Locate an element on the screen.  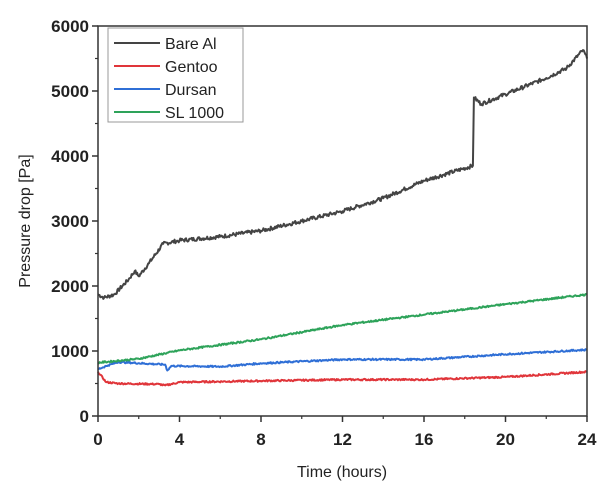
y-tick-label: 0 is located at coordinates (84, 416).